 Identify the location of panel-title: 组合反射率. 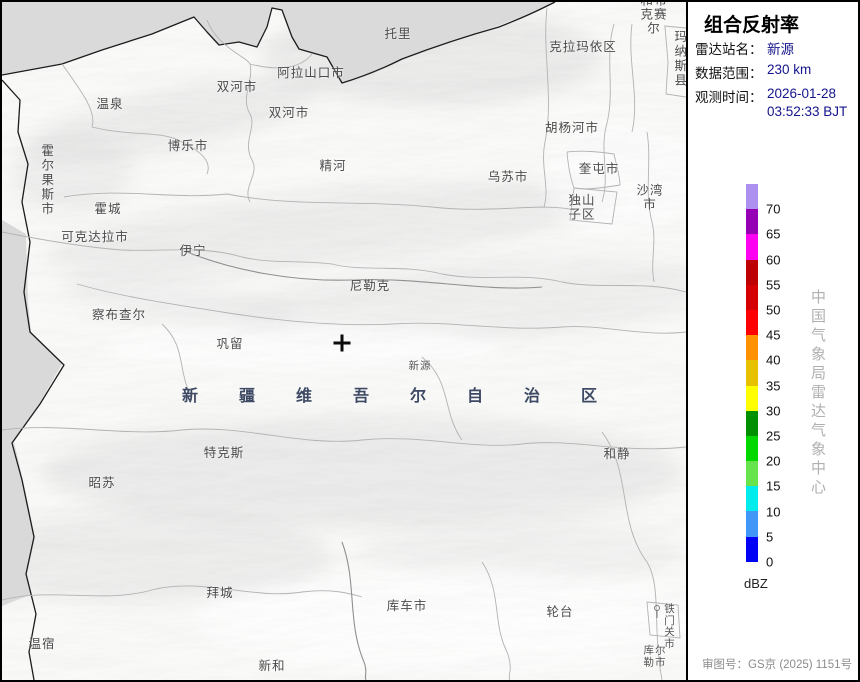
(752, 25).